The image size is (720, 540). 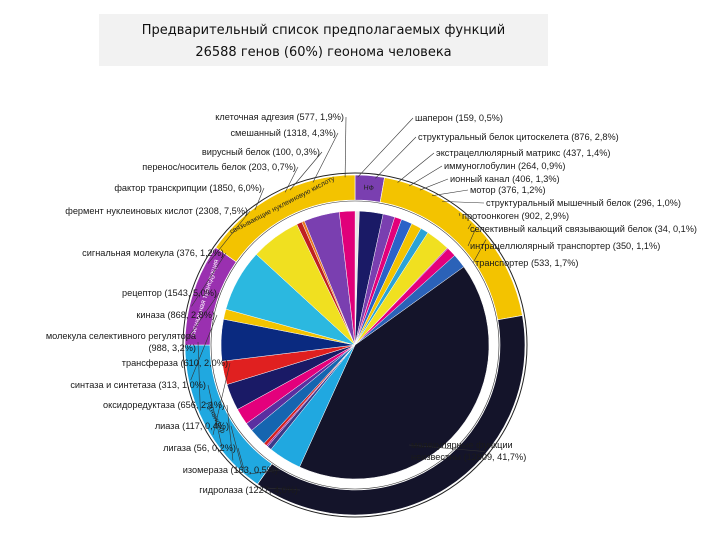 What do you see at coordinates (368, 189) in the screenshot?
I see `ring-segment-label: НФ` at bounding box center [368, 189].